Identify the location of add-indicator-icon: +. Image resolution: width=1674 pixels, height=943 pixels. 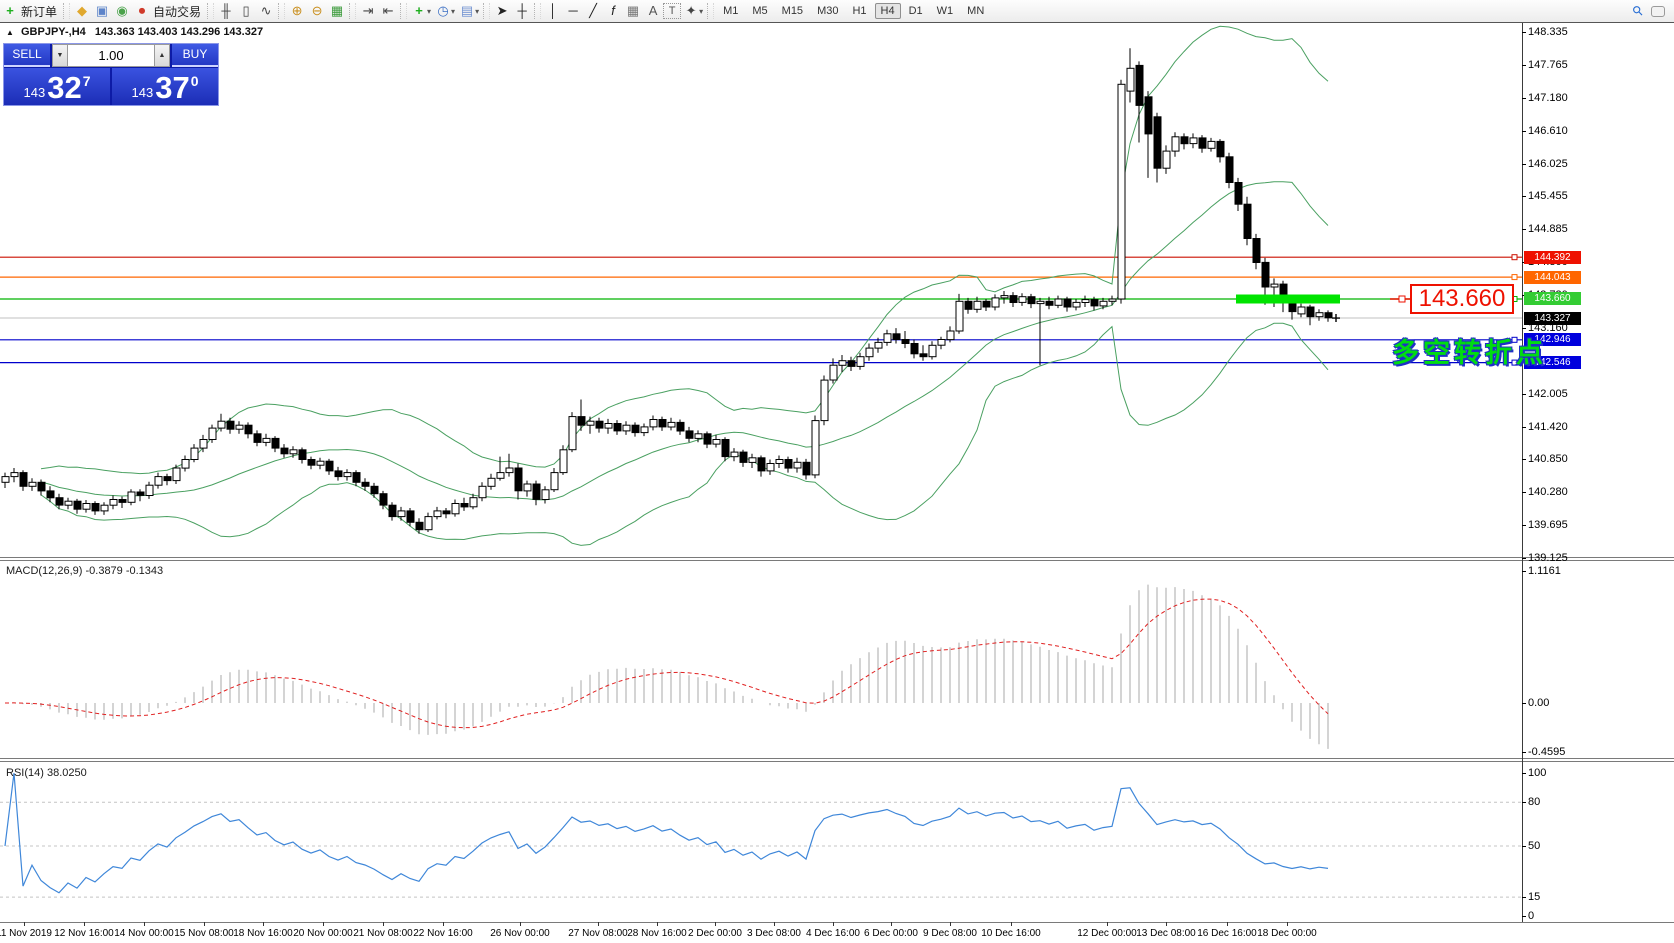
(419, 10).